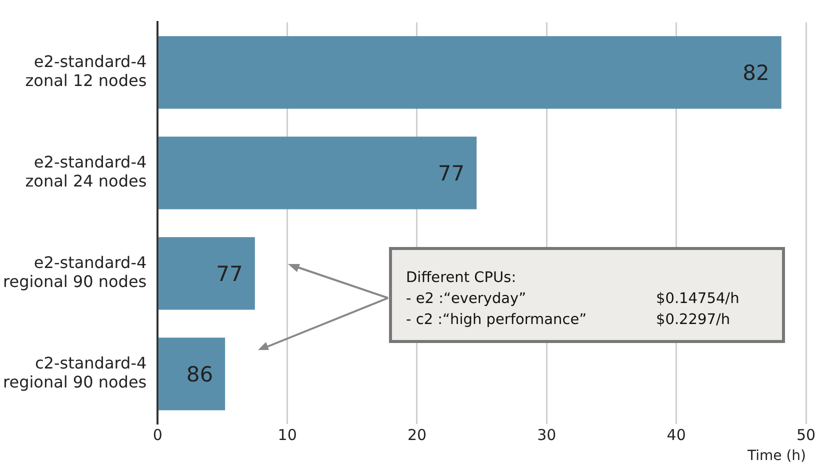 Image resolution: width=836 pixels, height=469 pixels. Describe the element at coordinates (74, 272) in the screenshot. I see `y-tick-label: e2-standard-4 regional 90 nodes` at that location.